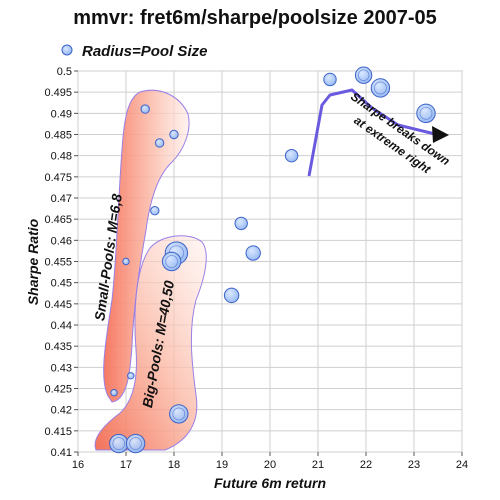 This screenshot has width=500, height=500. Describe the element at coordinates (61, 368) in the screenshot. I see `y-tick-label: 0.43` at that location.